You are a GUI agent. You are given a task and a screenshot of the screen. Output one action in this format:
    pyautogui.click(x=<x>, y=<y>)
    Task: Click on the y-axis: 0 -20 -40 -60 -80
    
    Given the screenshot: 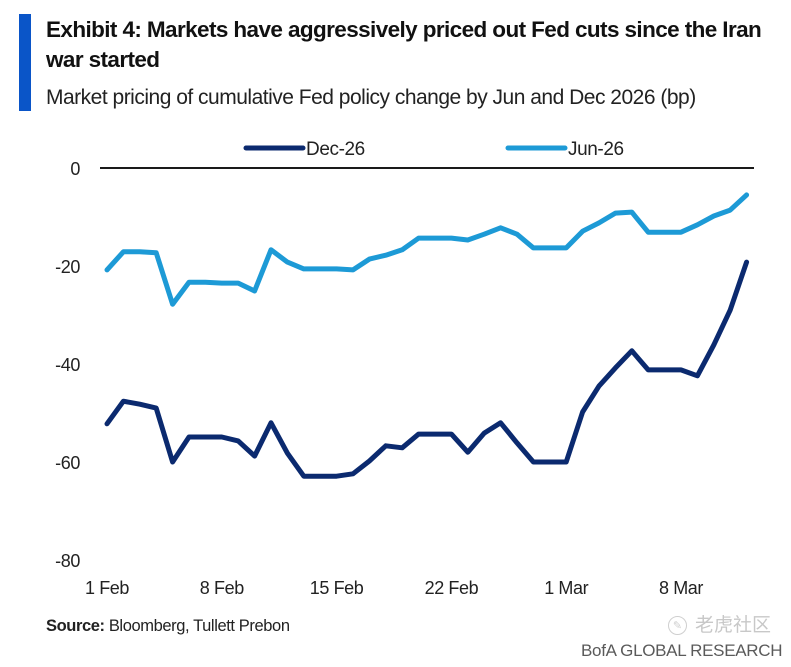 What is the action you would take?
    pyautogui.click(x=68, y=365)
    